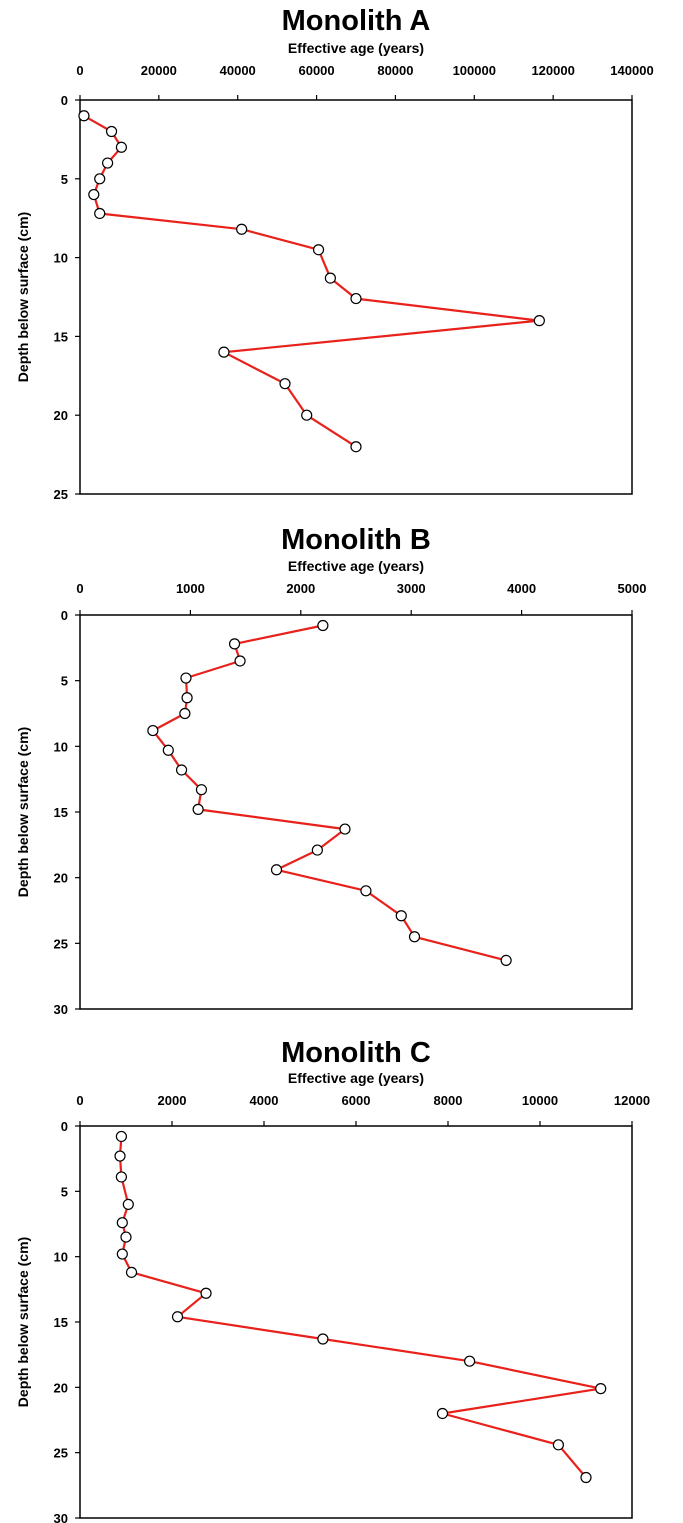 This screenshot has height=1523, width=683. I want to click on x-tick-label: 80000, so click(395, 70).